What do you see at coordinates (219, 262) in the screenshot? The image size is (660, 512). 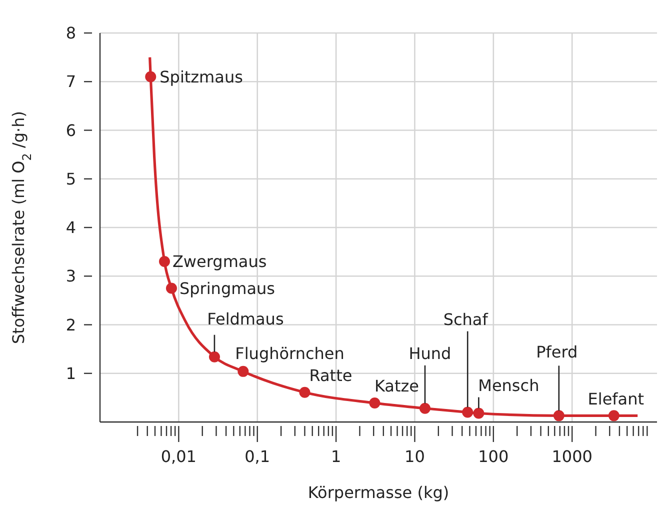 I see `annotation: Zwergmaus` at bounding box center [219, 262].